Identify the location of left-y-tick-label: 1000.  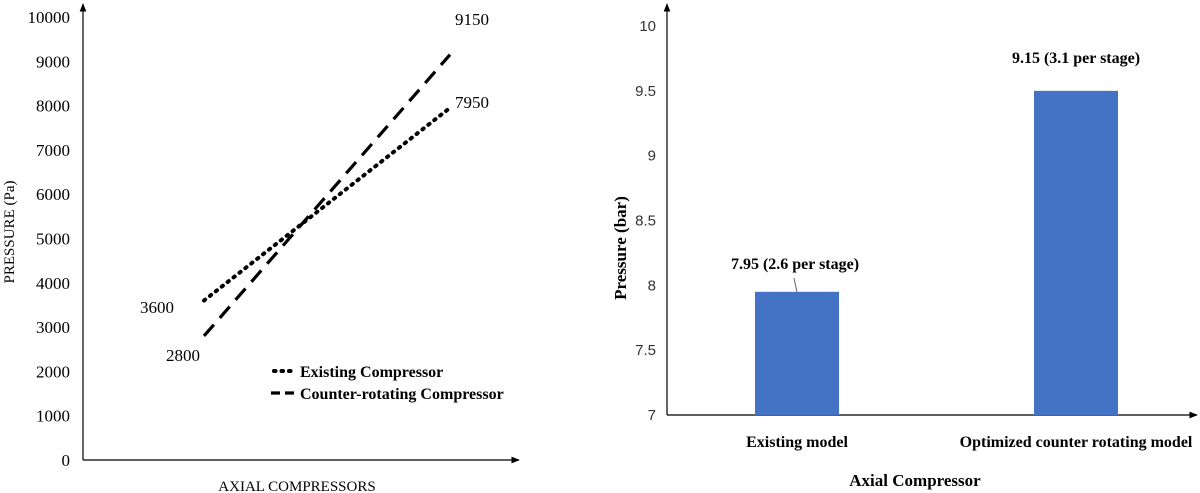
(53, 416).